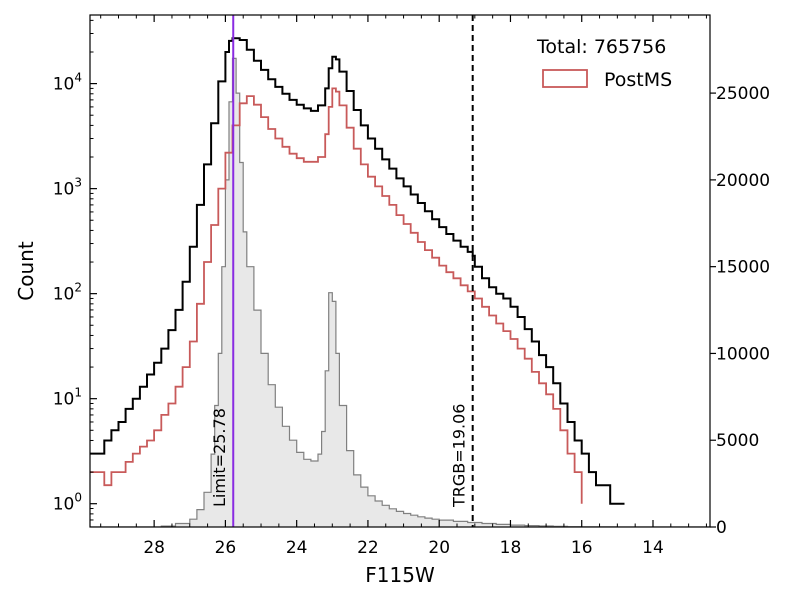 The height and width of the screenshot is (600, 800). Describe the element at coordinates (67, 398) in the screenshot. I see `y-left-tick-label: 10¹` at that location.